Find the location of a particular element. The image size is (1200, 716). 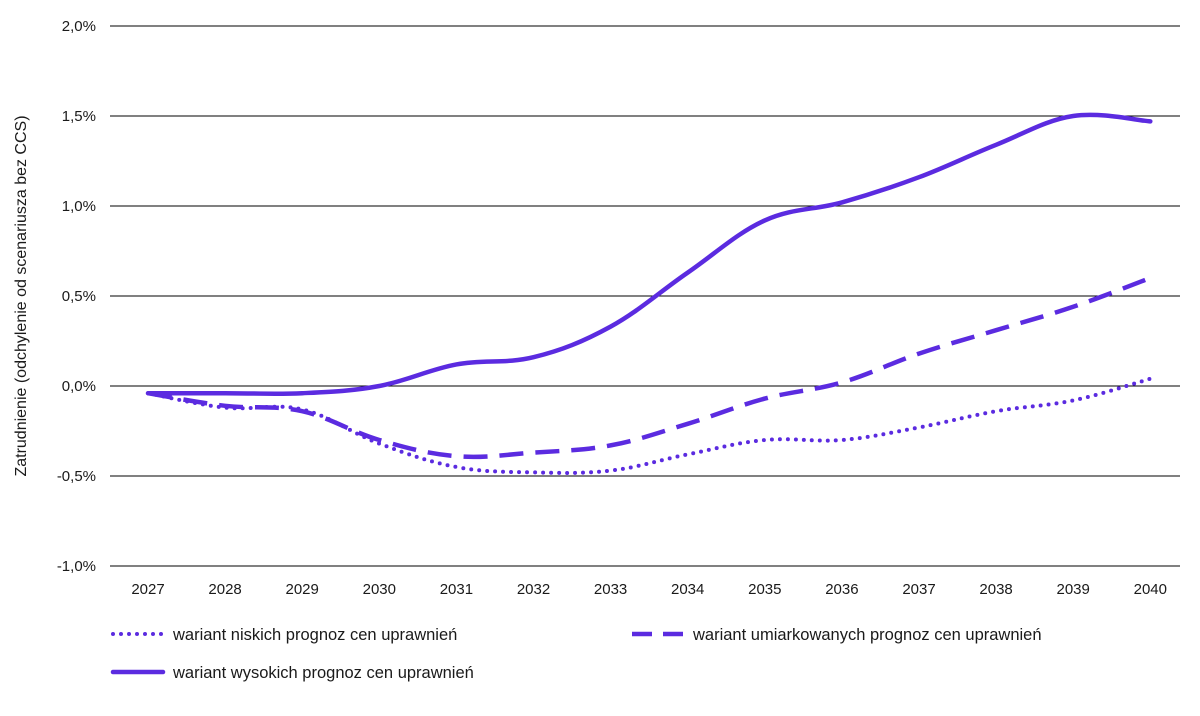

y-tick-label: 1,5% is located at coordinates (79, 116).